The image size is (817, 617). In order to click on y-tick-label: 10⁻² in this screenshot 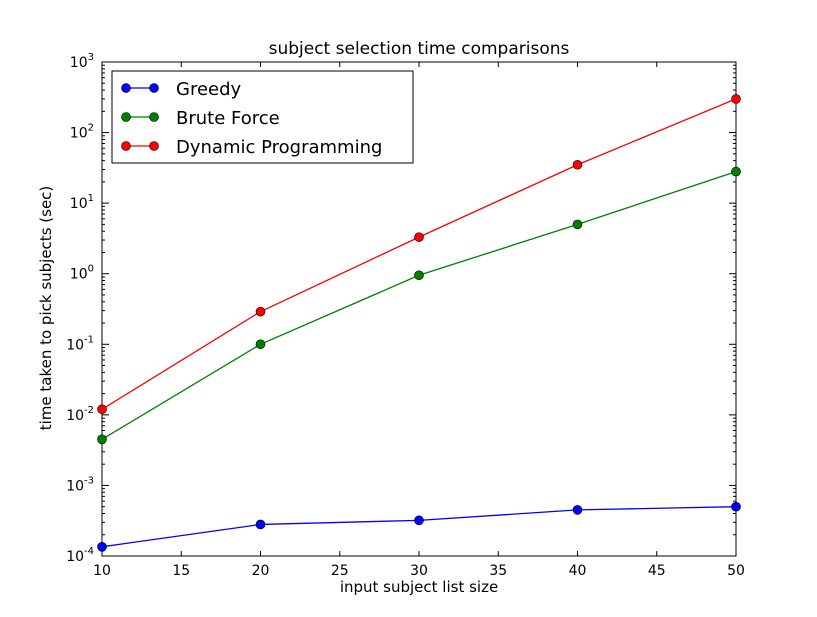, I will do `click(80, 414)`.